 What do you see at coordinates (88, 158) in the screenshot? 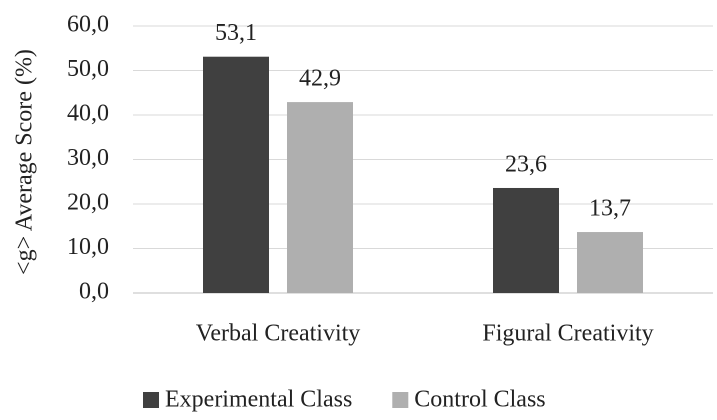
I see `y-tick-label: 30,0` at bounding box center [88, 158].